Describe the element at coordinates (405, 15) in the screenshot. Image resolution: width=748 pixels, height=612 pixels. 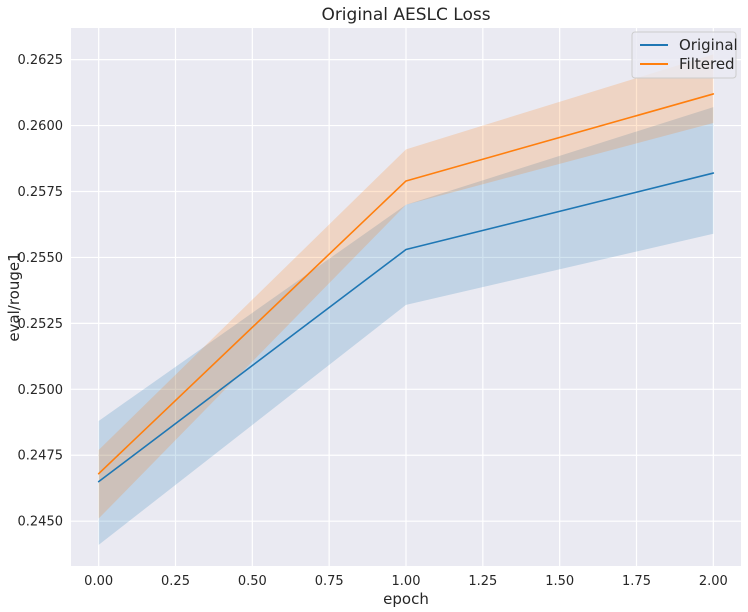
I see `chart-title: Original AESLC Loss` at that location.